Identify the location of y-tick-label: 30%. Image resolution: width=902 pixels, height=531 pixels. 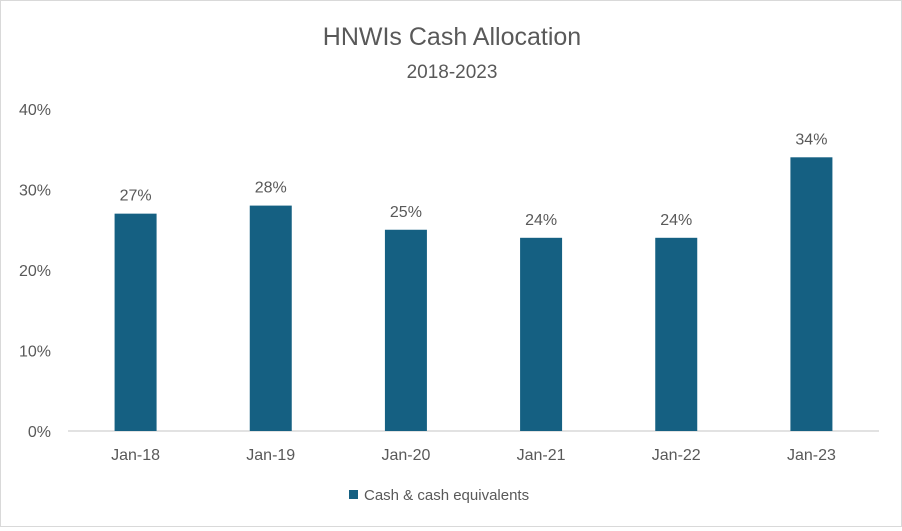
(35, 191).